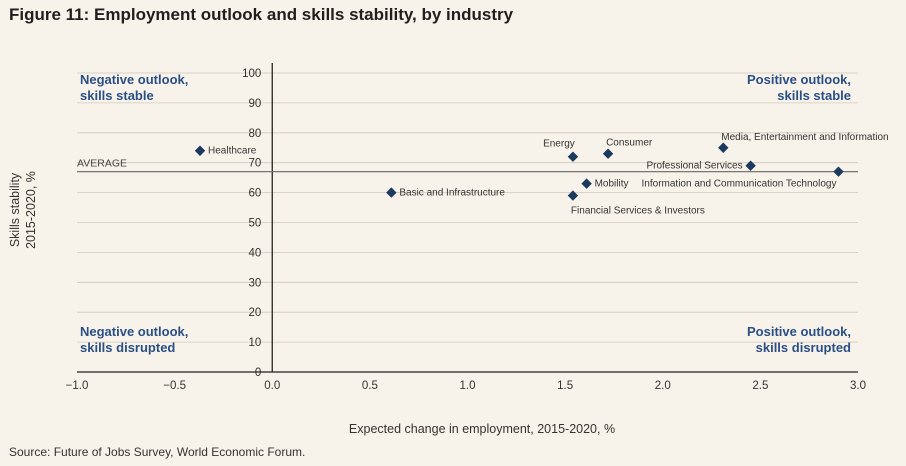 The image size is (906, 466). What do you see at coordinates (31, 210) in the screenshot?
I see `y-axis-title: 2015-2020, %` at bounding box center [31, 210].